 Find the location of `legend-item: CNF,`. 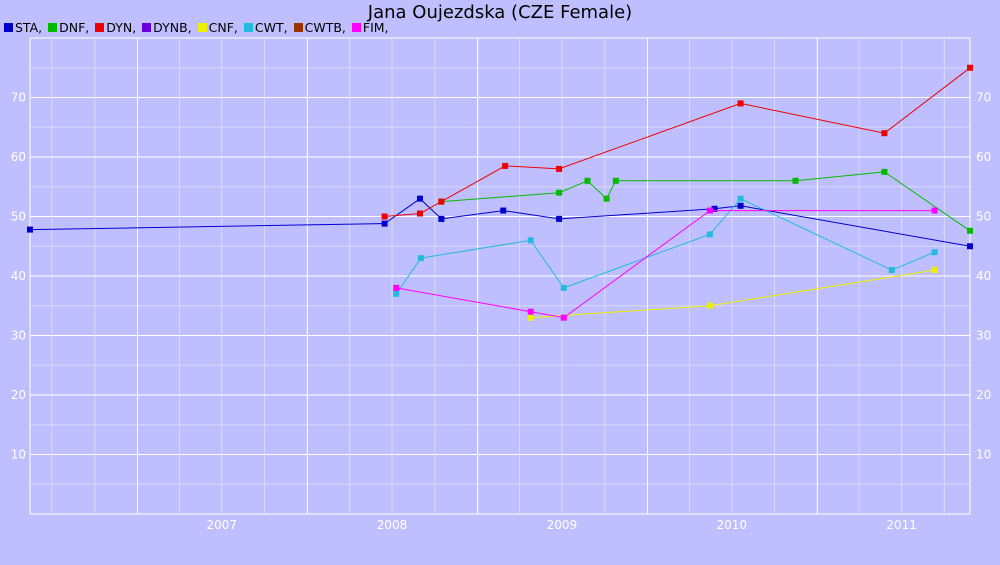

legend-item: CNF, is located at coordinates (217, 27).